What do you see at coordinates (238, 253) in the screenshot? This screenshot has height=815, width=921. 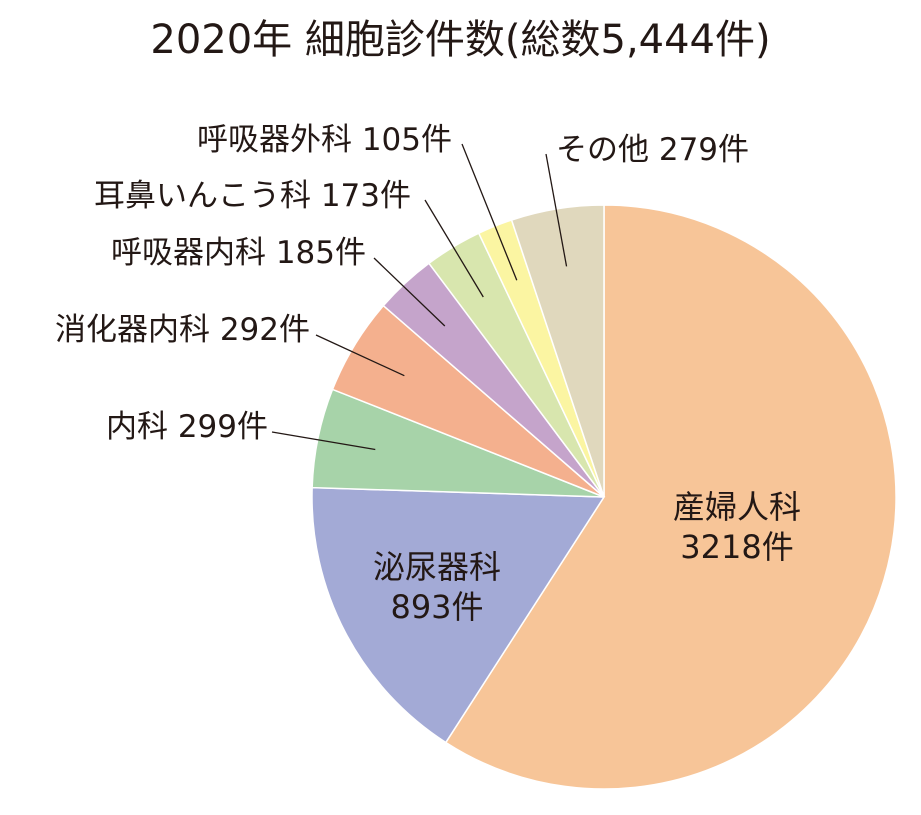 I see `slice-label: 呼吸器内科 185件` at bounding box center [238, 253].